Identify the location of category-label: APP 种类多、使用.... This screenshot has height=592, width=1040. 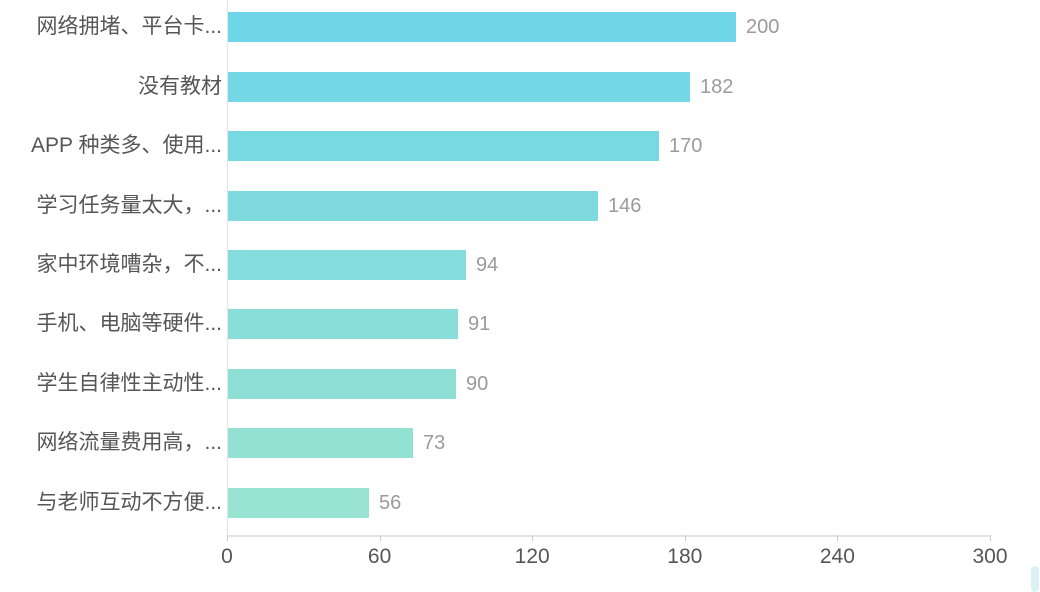
(126, 146).